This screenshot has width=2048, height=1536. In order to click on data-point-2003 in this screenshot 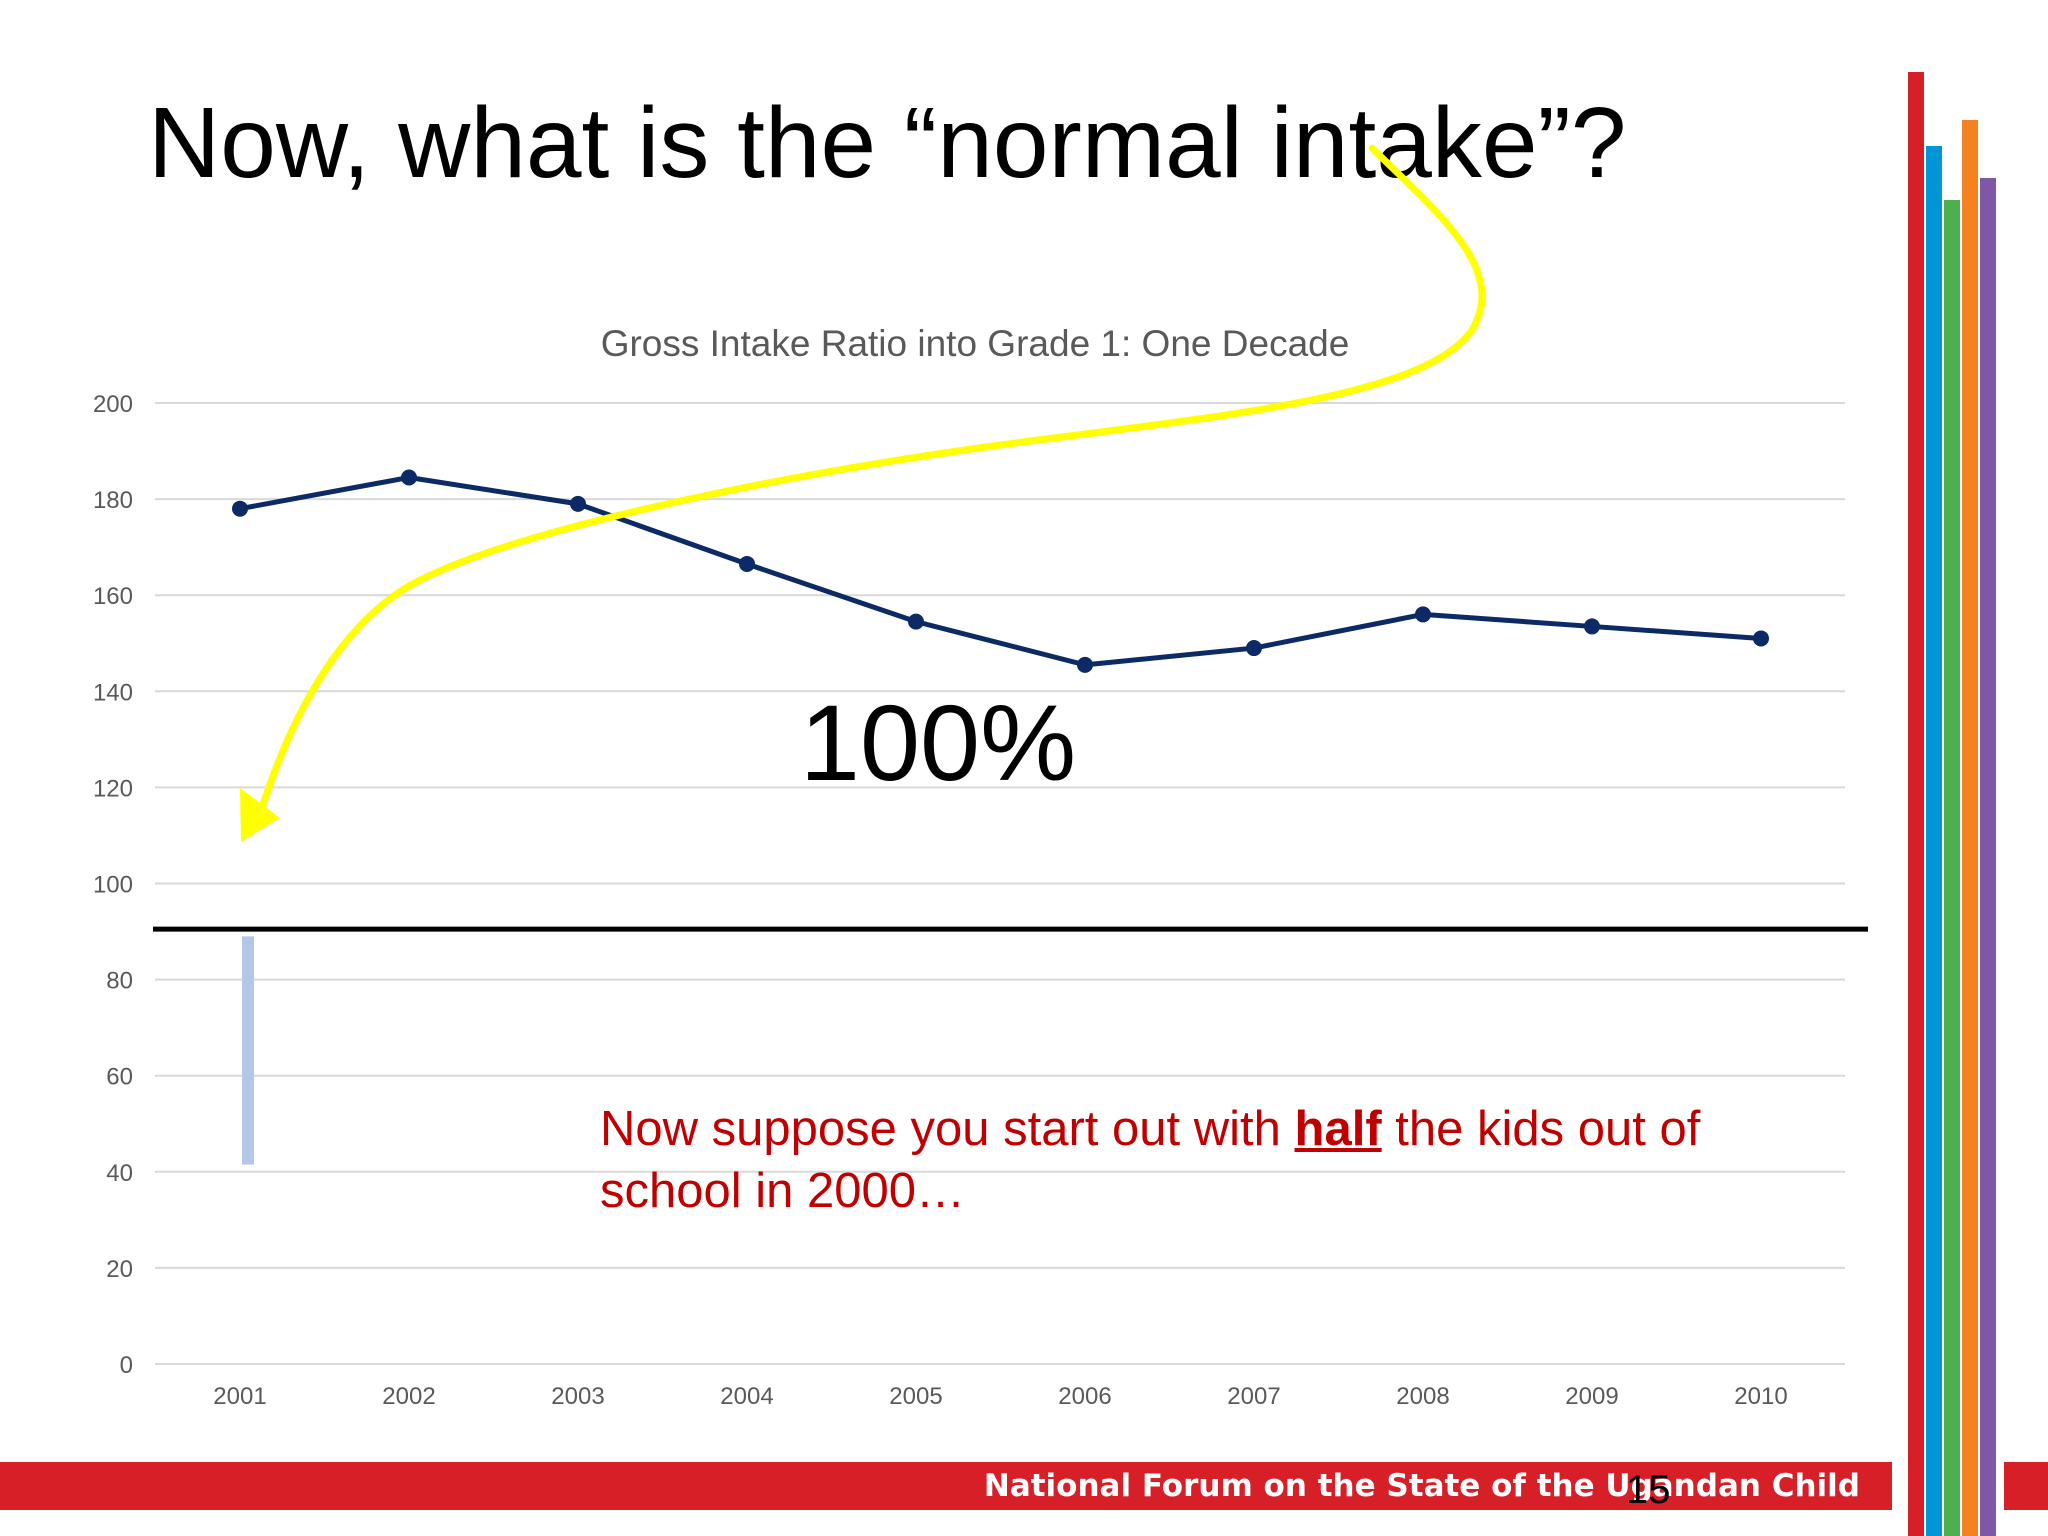, I will do `click(578, 503)`.